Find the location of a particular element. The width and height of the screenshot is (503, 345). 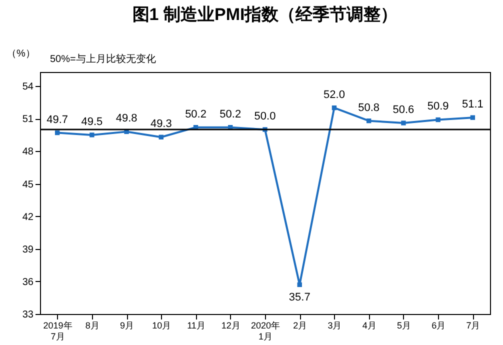

y-tick-label: 45 is located at coordinates (28, 184).